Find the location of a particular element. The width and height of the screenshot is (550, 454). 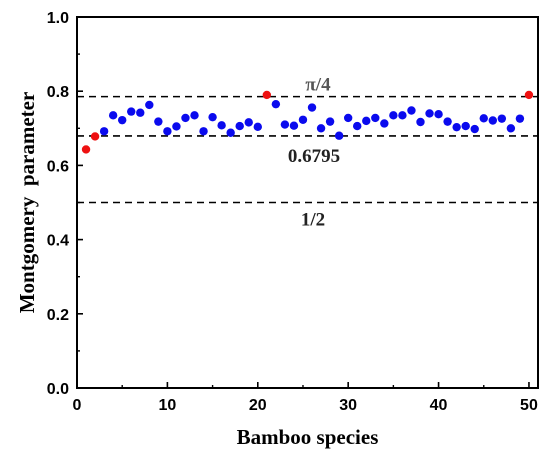

y-tick-label: 0.8 is located at coordinates (58, 92).